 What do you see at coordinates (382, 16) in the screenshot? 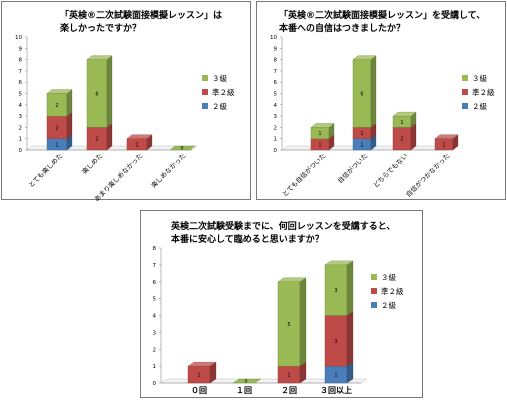
I see `chart-title-line-1: 「英検®二次試験面接模擬レッスン」を受講して、` at bounding box center [382, 16].